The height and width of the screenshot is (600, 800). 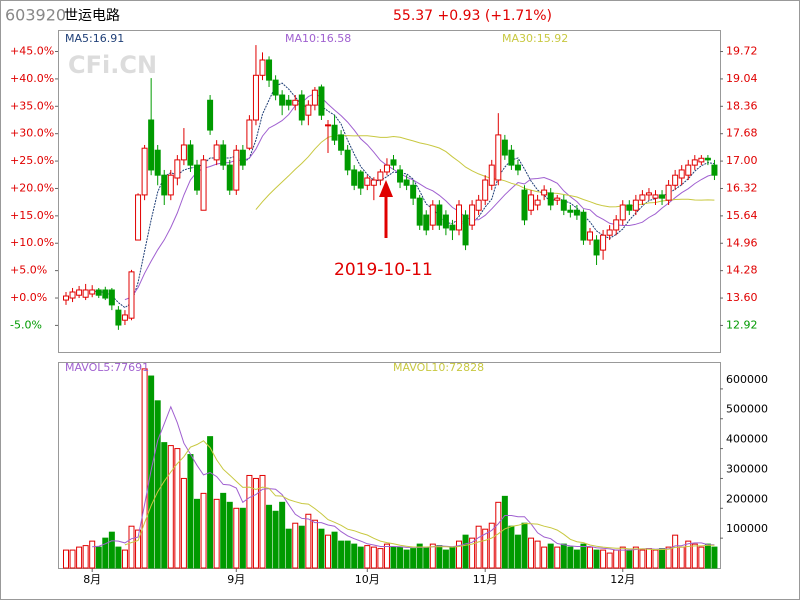 What do you see at coordinates (92, 16) in the screenshot?
I see `stock-name: 世运电路` at bounding box center [92, 16].